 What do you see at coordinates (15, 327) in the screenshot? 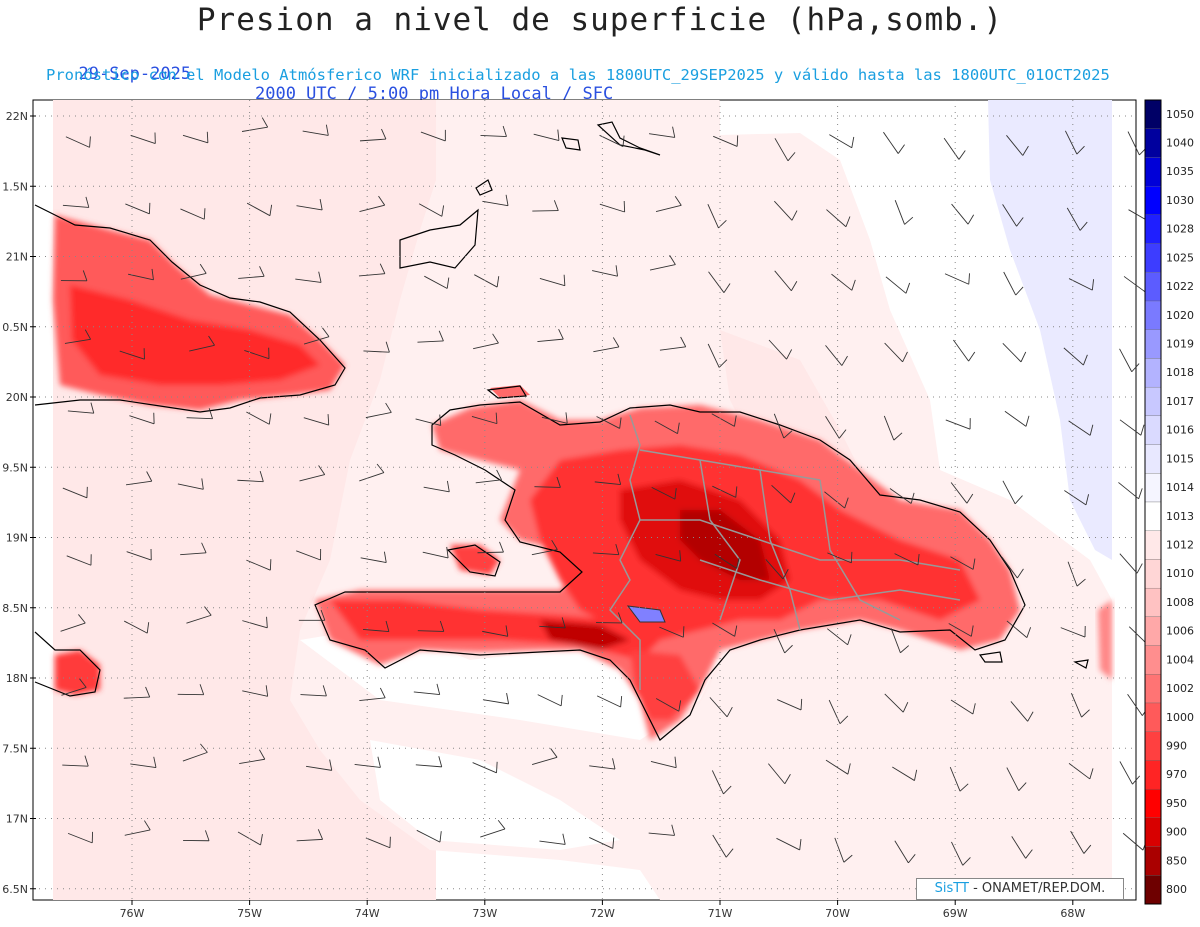
I see `latitude-label: 0.5N` at bounding box center [15, 327].